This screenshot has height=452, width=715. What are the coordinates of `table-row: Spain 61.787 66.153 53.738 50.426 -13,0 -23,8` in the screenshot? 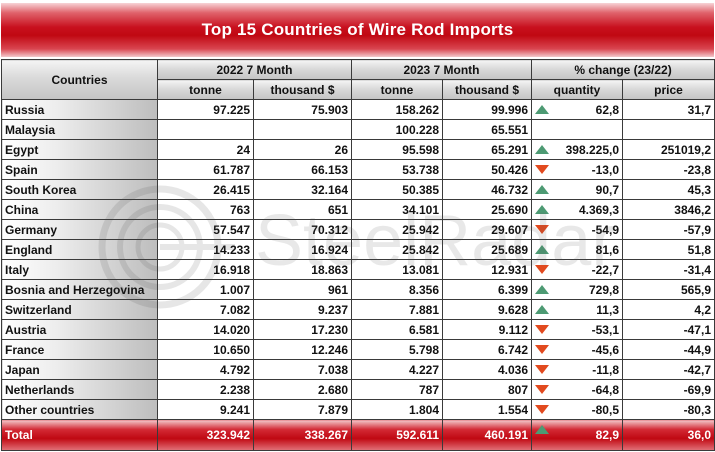 It's located at (358, 169).